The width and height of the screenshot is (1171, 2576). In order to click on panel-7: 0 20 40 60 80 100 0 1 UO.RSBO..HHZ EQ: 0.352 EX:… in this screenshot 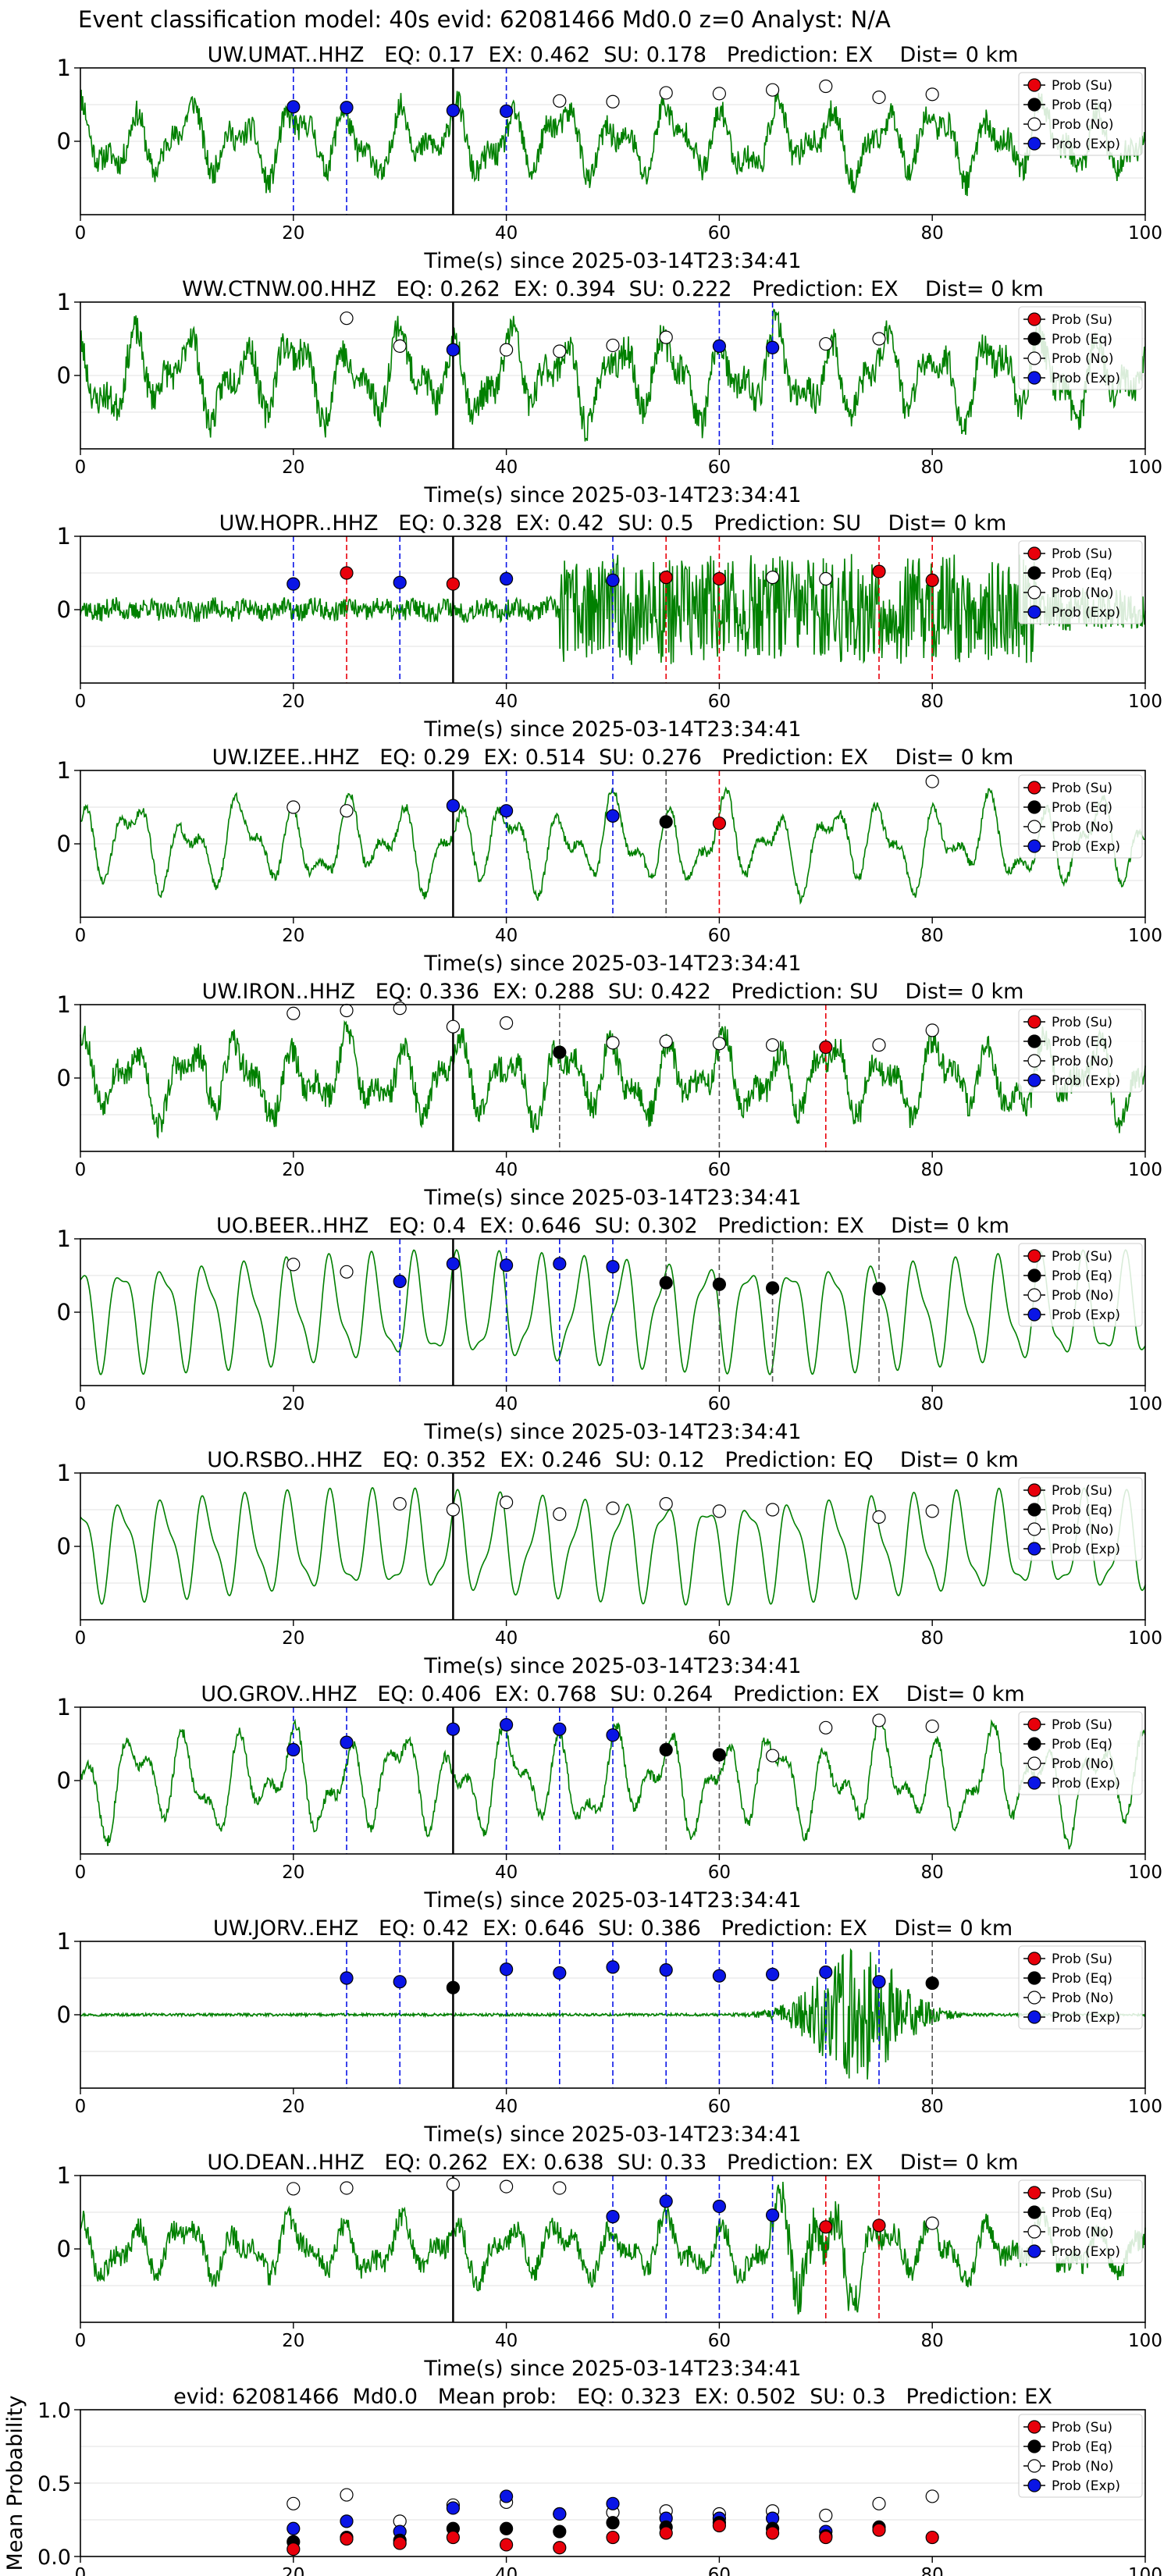, I will do `click(609, 1563)`.